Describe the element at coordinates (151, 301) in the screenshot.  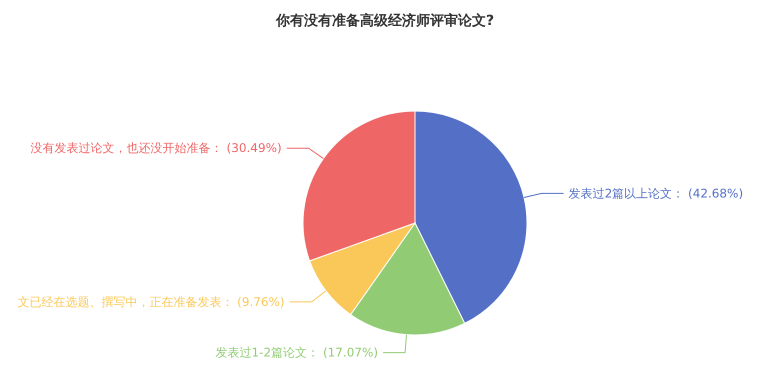
I see `slice-label: 文已经在选题、撰写中，正在准备发表： (9.76%)` at that location.